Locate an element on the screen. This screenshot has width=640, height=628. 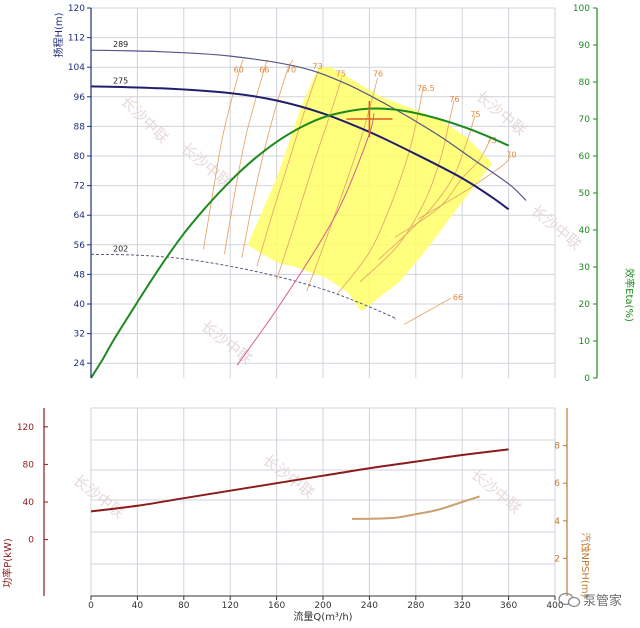
x-tick-label: 200 is located at coordinates (322, 606).